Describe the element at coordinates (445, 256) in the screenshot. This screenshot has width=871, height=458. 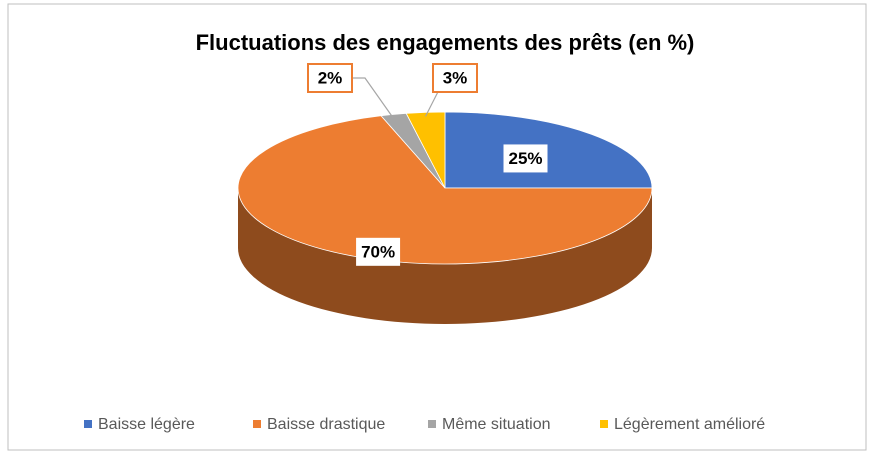
I see `slice-side` at that location.